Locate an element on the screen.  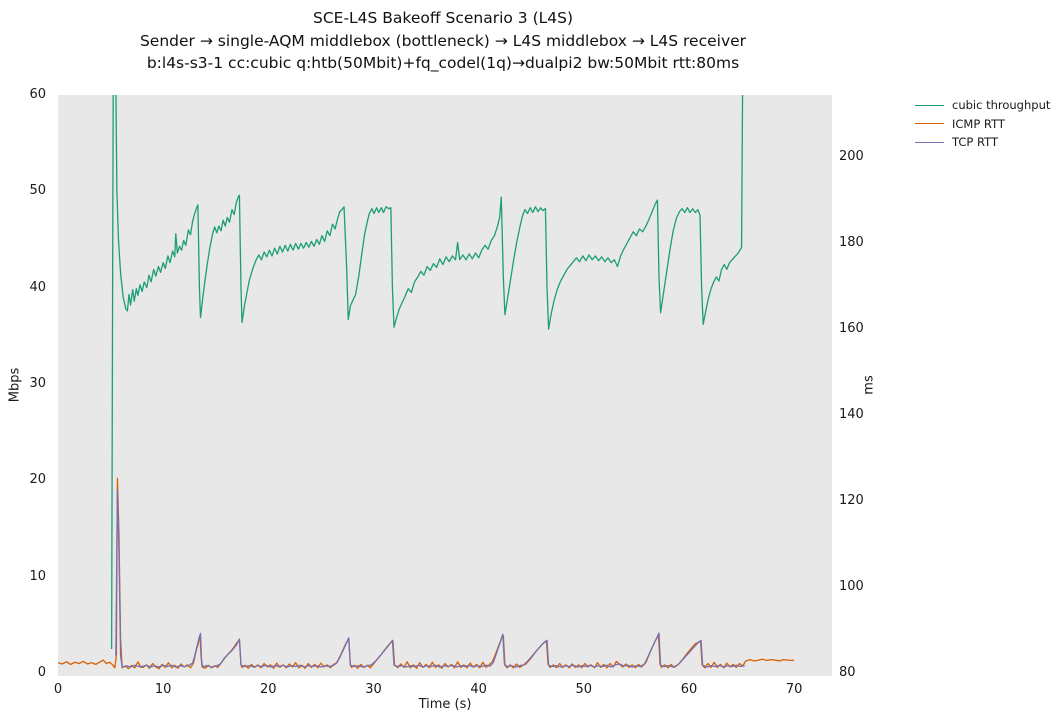
legend-item-cubic-throughput: cubic throughput is located at coordinates (982, 105).